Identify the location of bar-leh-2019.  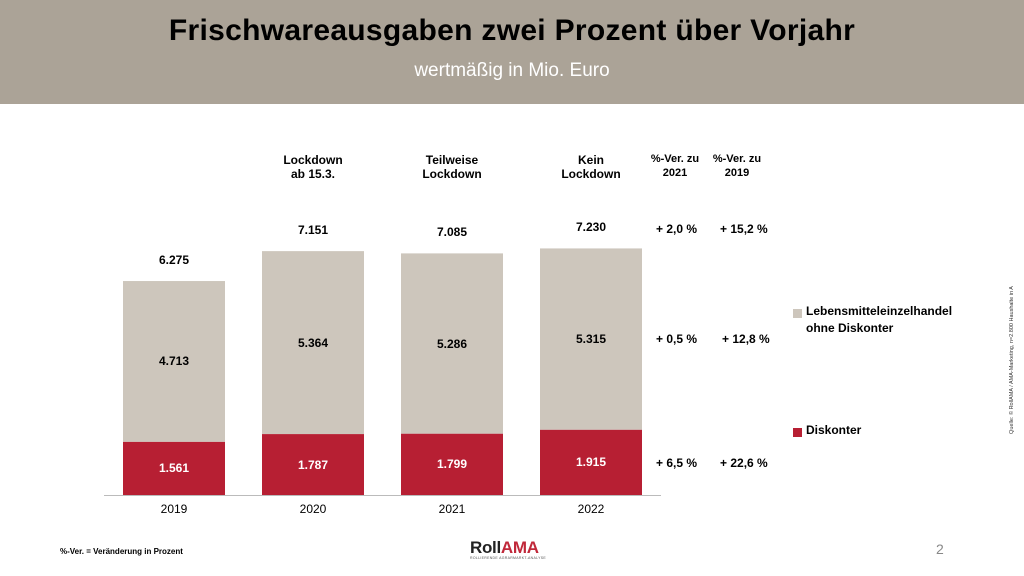
(174, 361).